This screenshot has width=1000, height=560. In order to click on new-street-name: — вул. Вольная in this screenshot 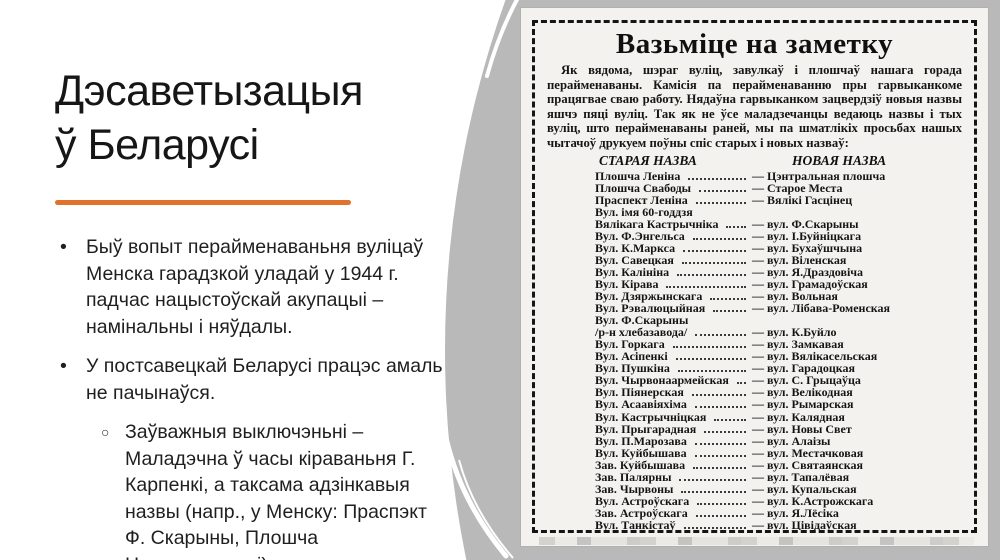, I will do `click(795, 296)`.